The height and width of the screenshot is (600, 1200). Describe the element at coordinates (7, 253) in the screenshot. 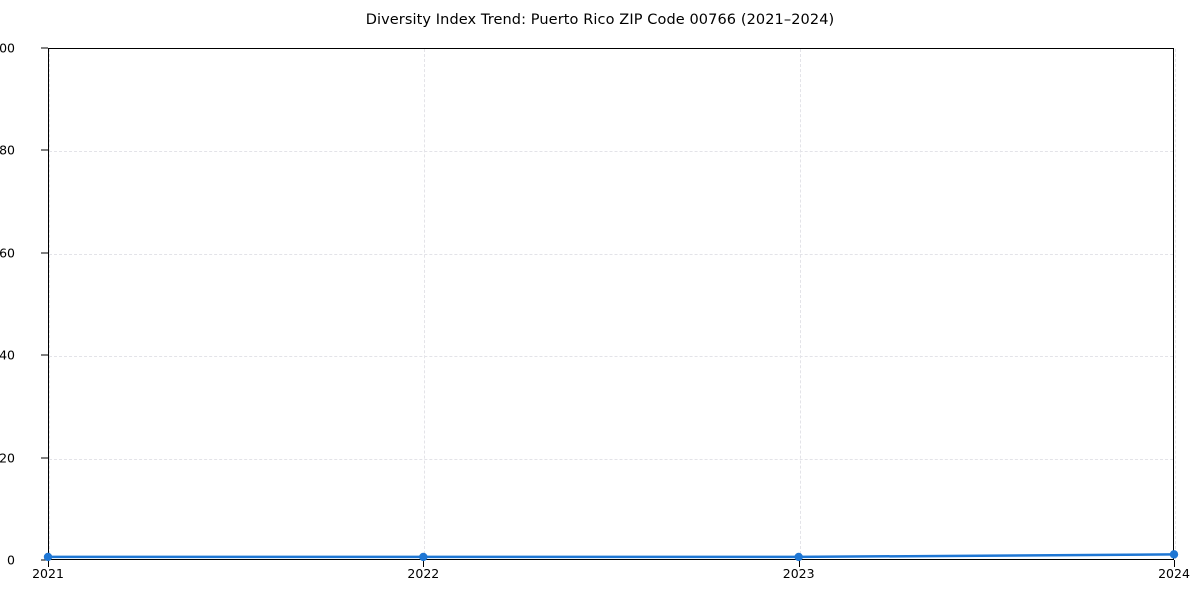

I see `y-axis-tick-label: 60` at that location.